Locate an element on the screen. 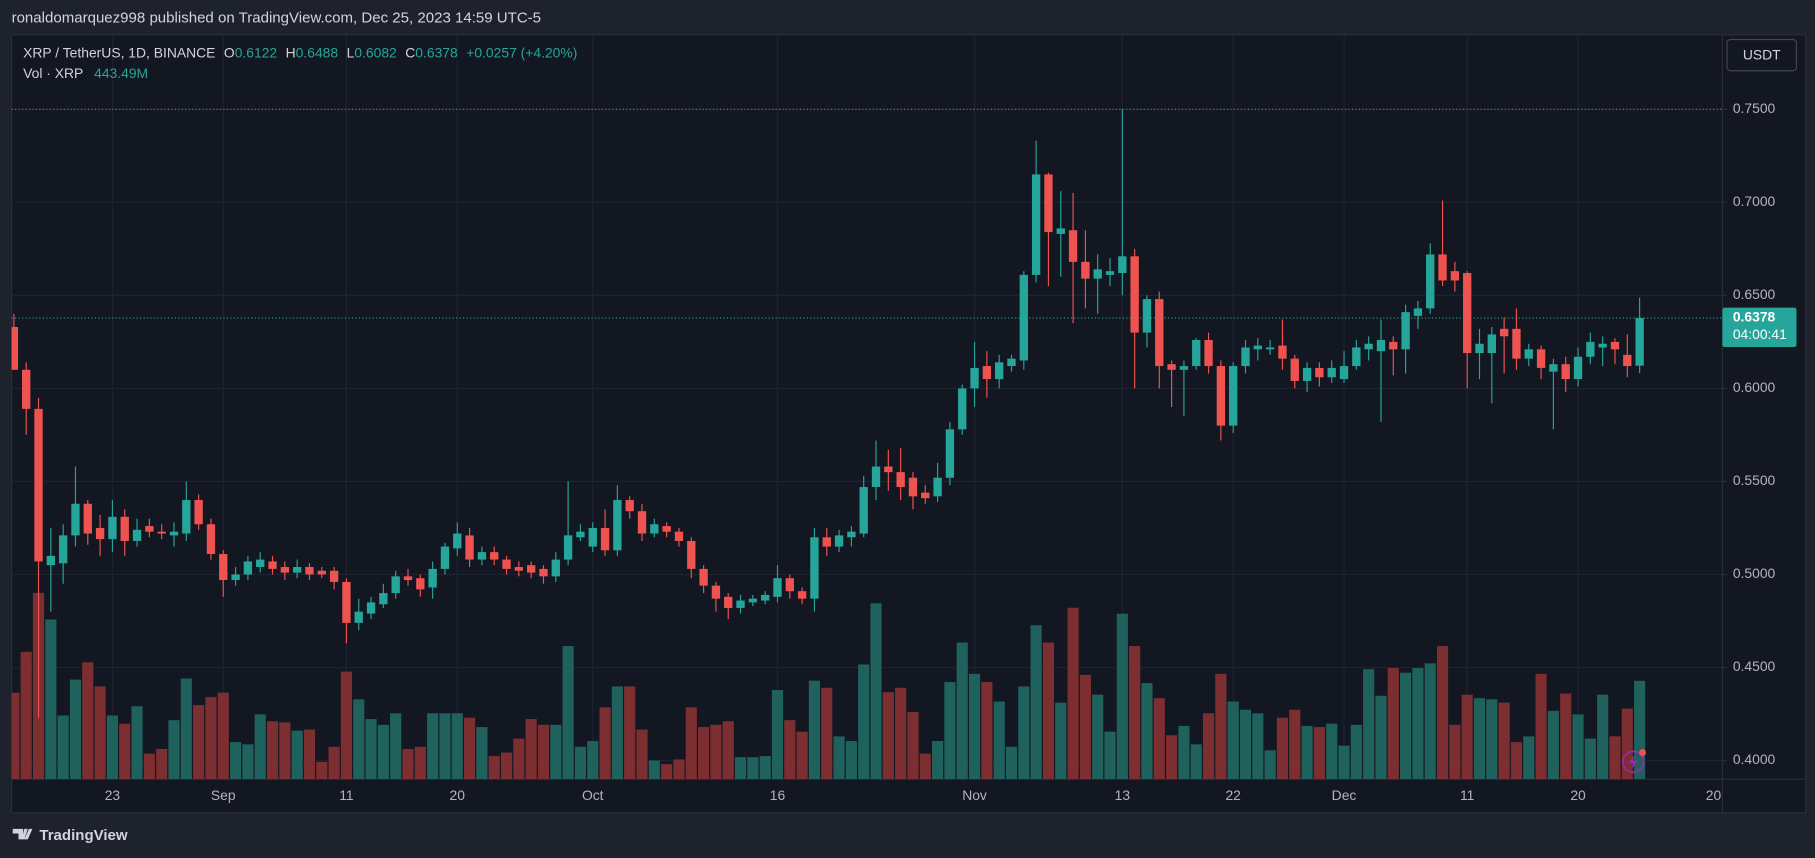 Image resolution: width=1815 pixels, height=858 pixels. x-tick-label: 16 is located at coordinates (778, 795).